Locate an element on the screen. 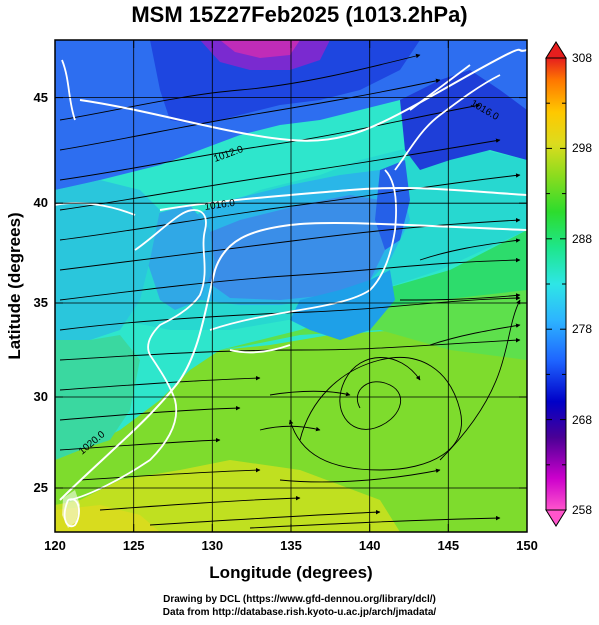 This screenshot has height=625, width=599. colorbar-label-258: 258 is located at coordinates (582, 510).